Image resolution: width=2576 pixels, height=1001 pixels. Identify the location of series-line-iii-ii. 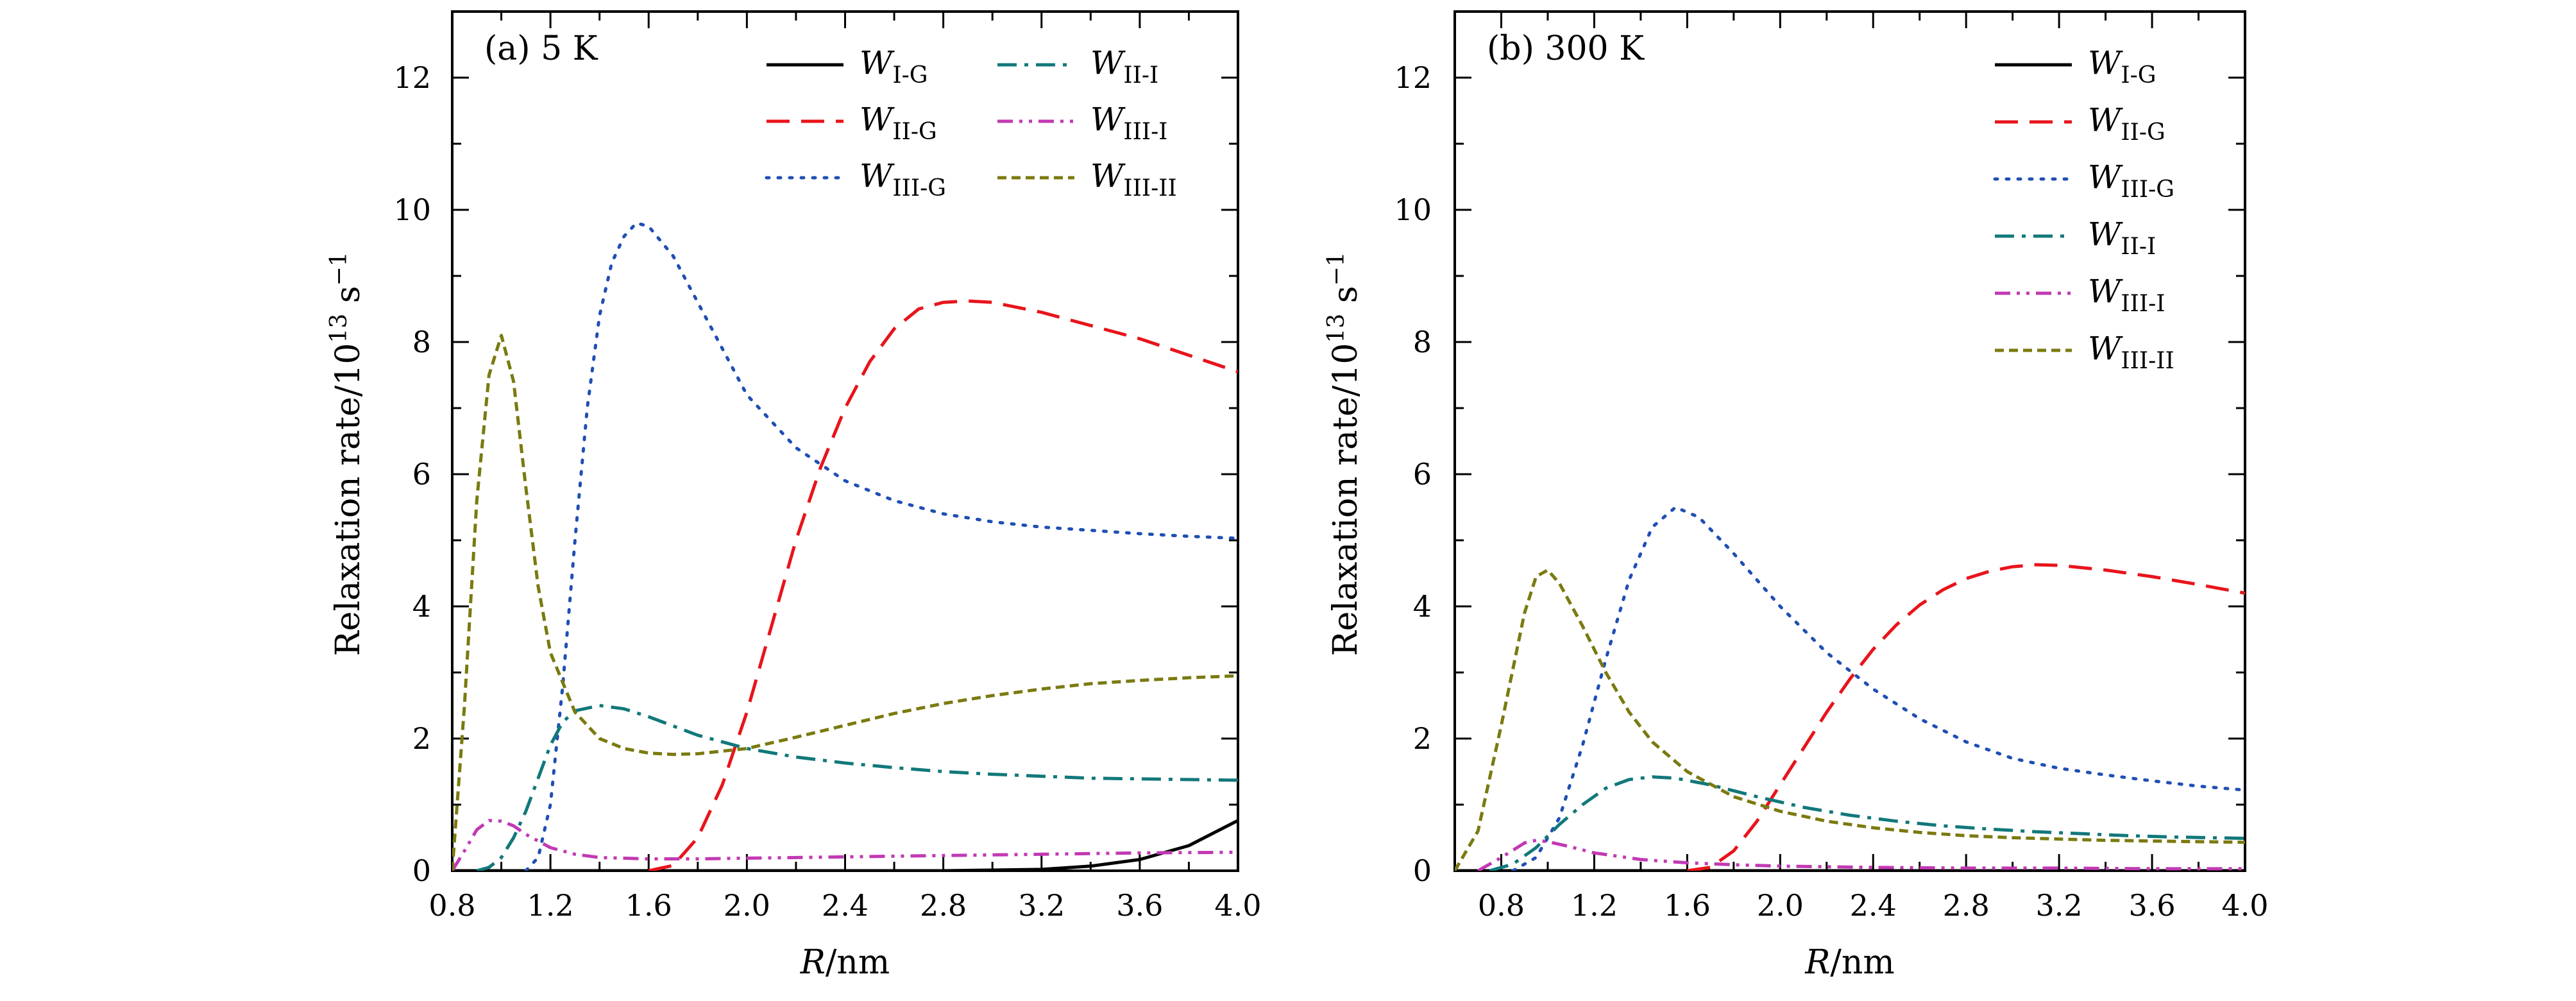
(1850, 720).